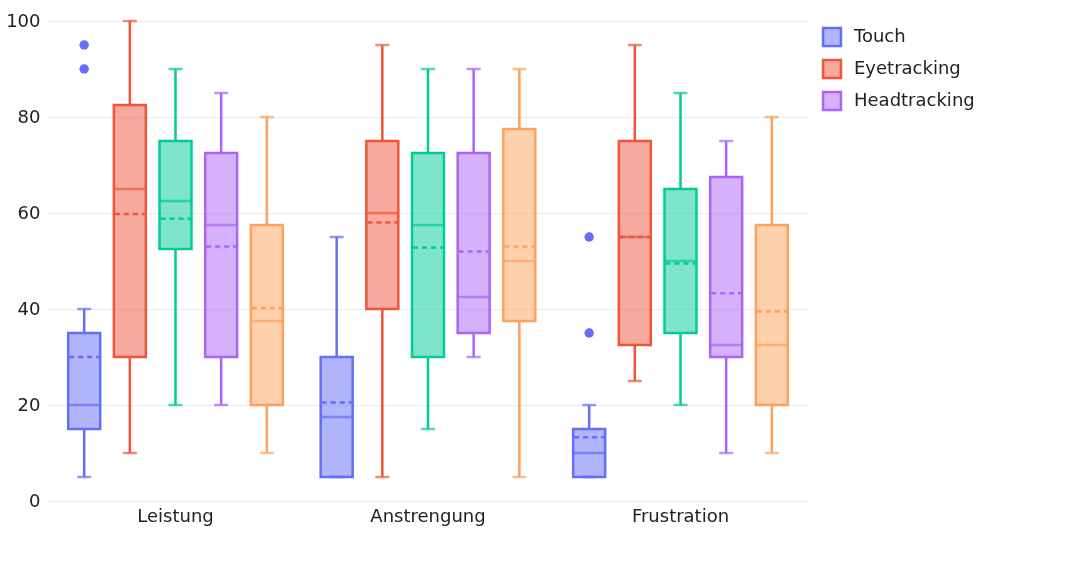 This screenshot has height=562, width=1065. What do you see at coordinates (879, 35) in the screenshot?
I see `legend-label: Touch` at bounding box center [879, 35].